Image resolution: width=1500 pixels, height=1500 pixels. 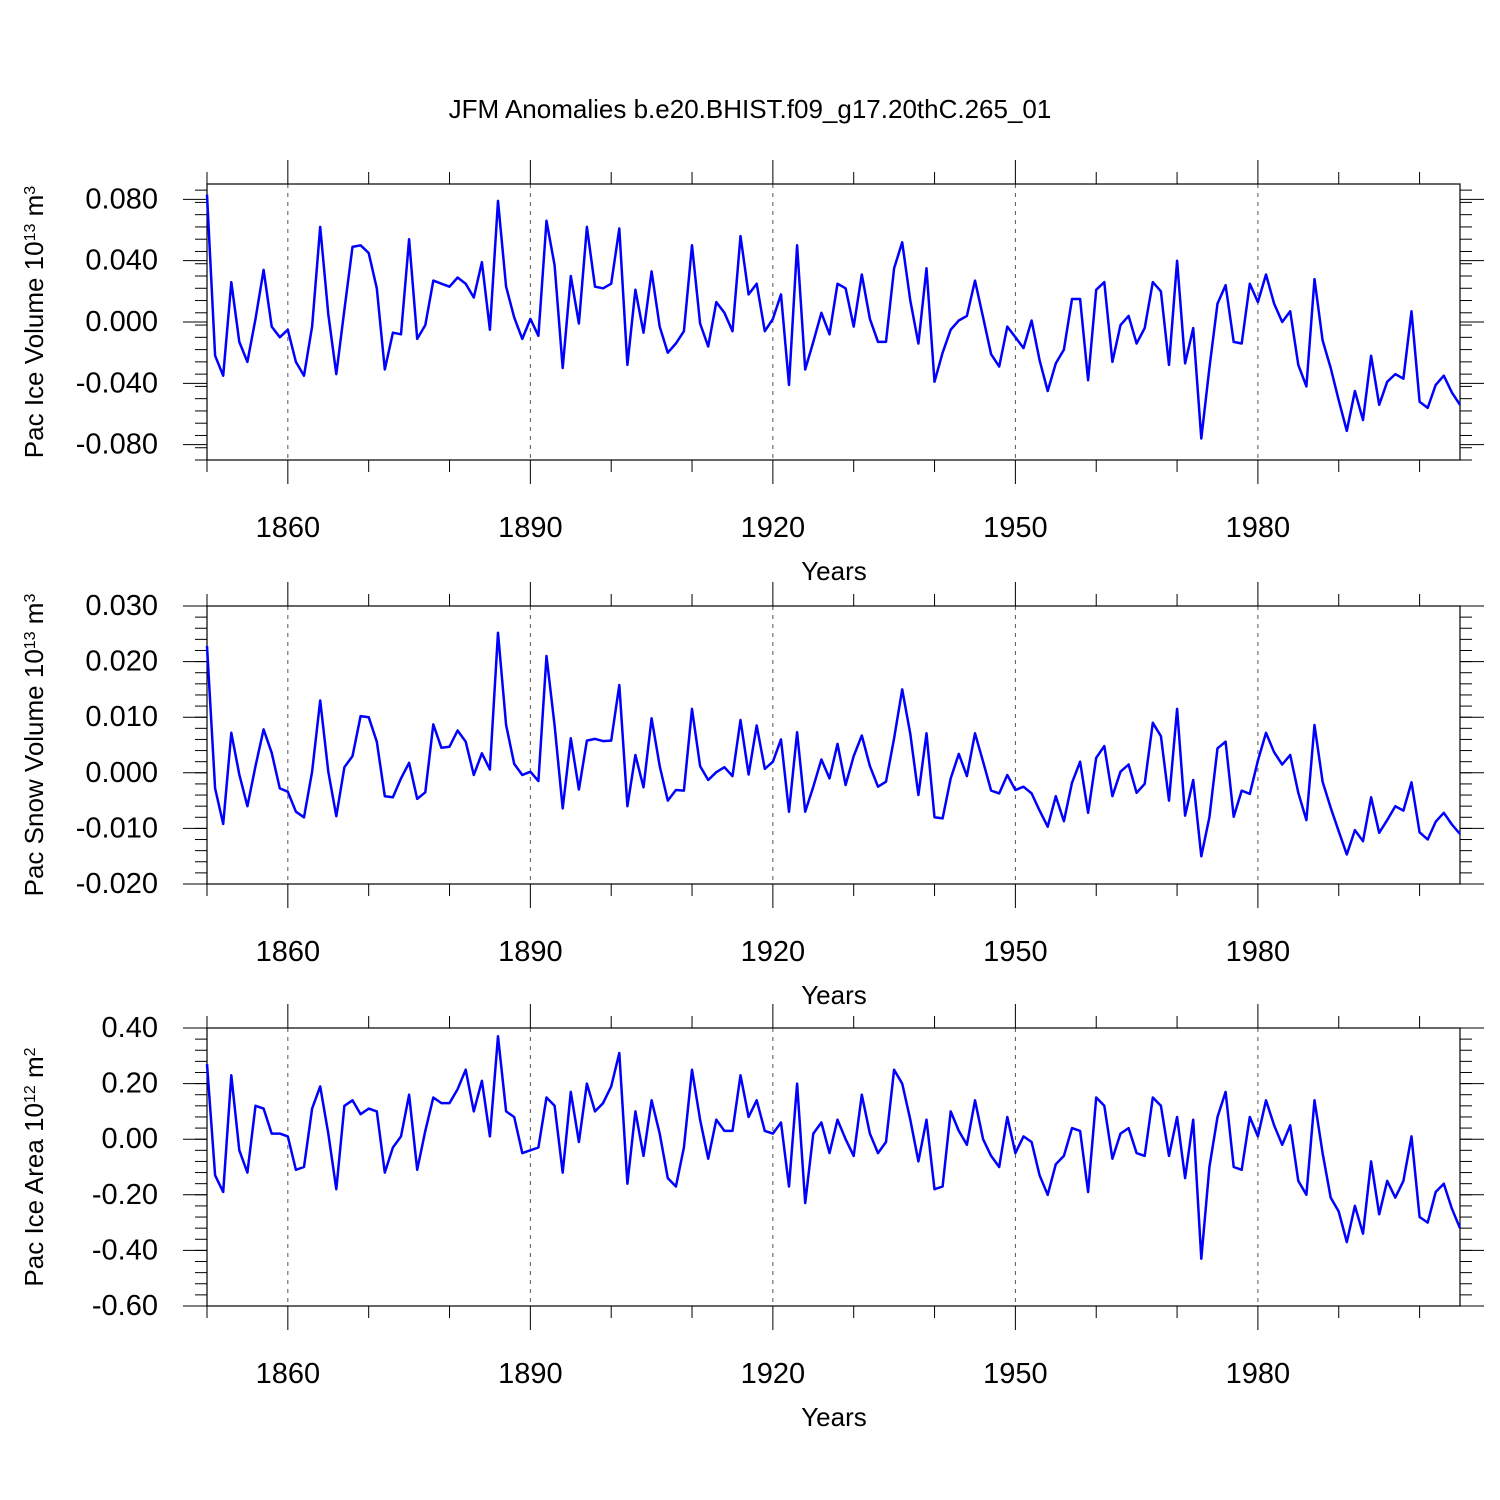 What do you see at coordinates (121, 662) in the screenshot?
I see `y-tick-label: 0.020` at bounding box center [121, 662].